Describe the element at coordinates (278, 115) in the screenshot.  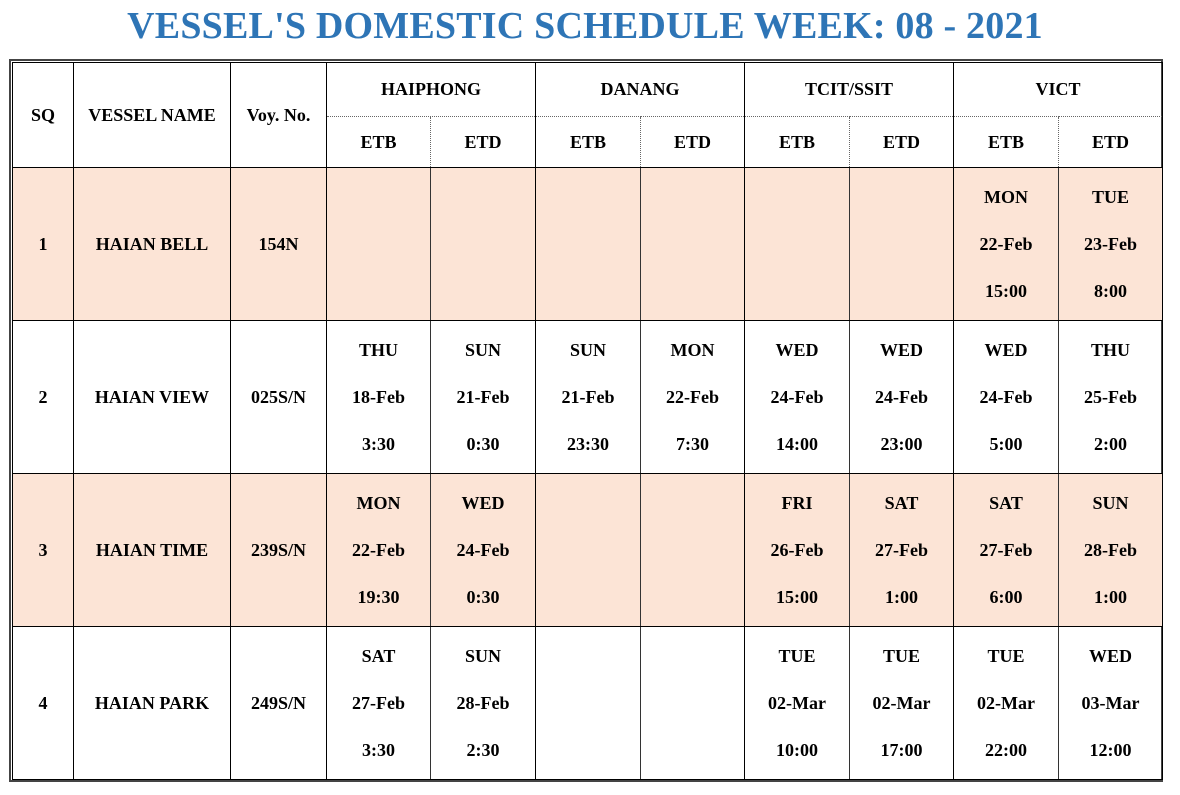
I see `header-voy-no: Voy. No.` at that location.